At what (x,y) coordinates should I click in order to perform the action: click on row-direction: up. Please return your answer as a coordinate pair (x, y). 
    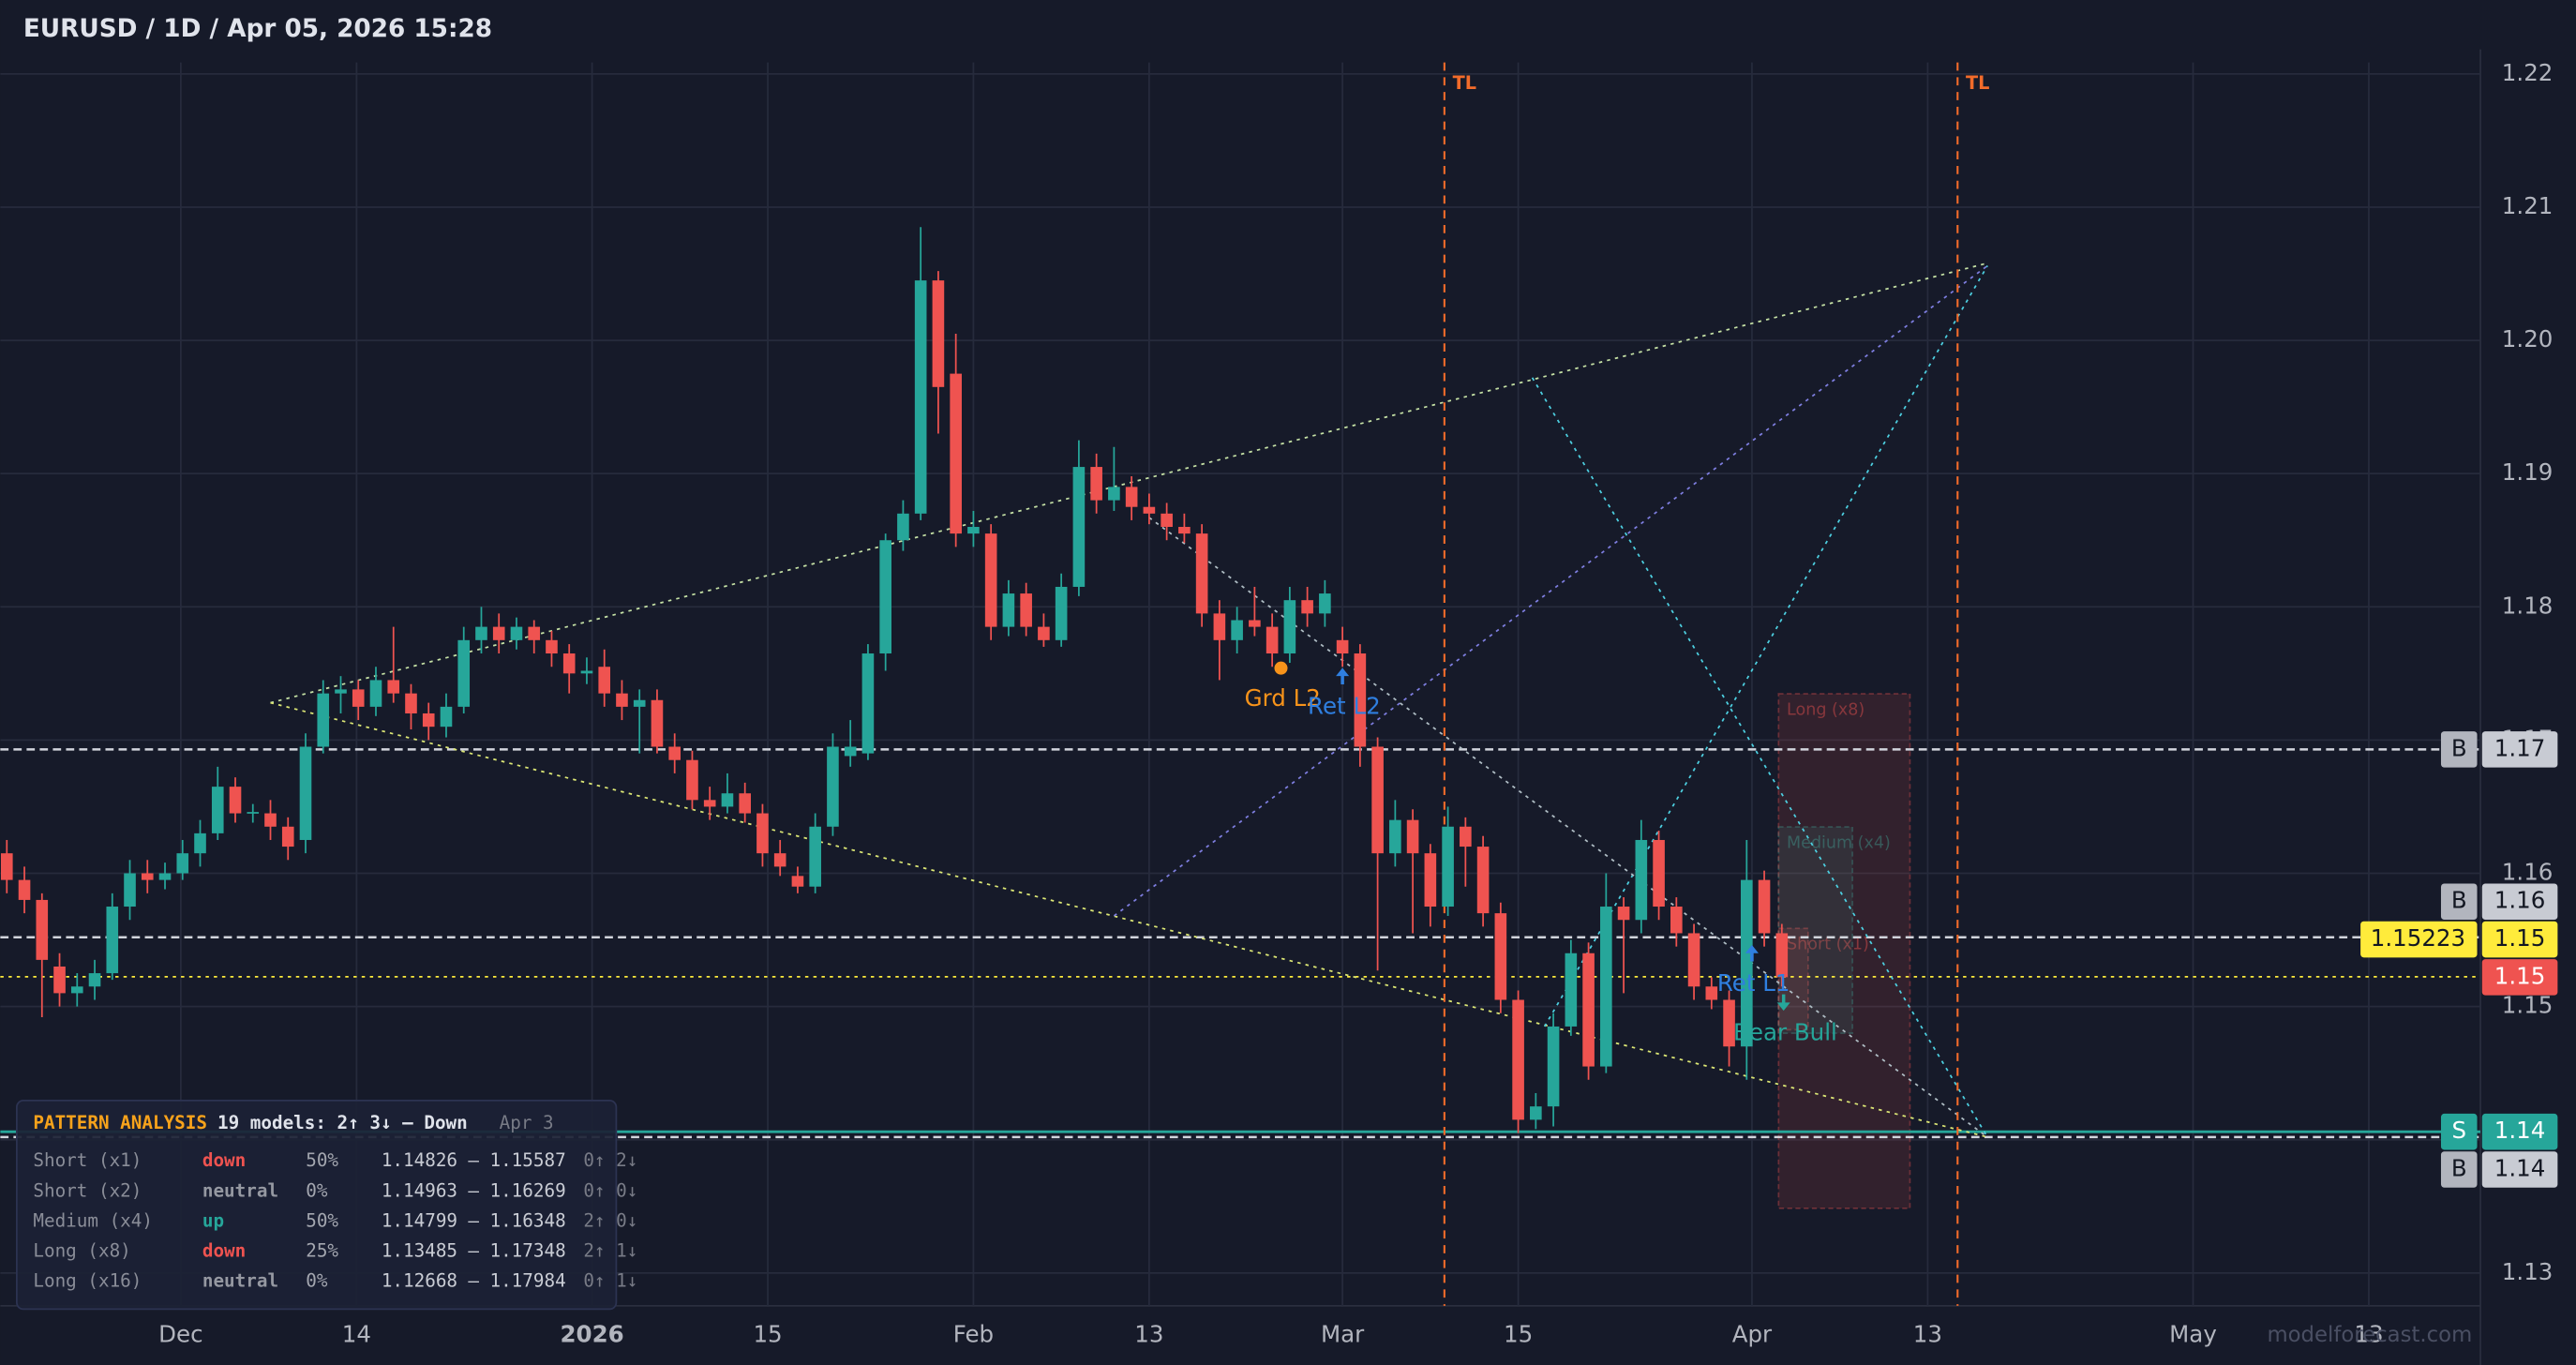
    Looking at the image, I should click on (213, 1220).